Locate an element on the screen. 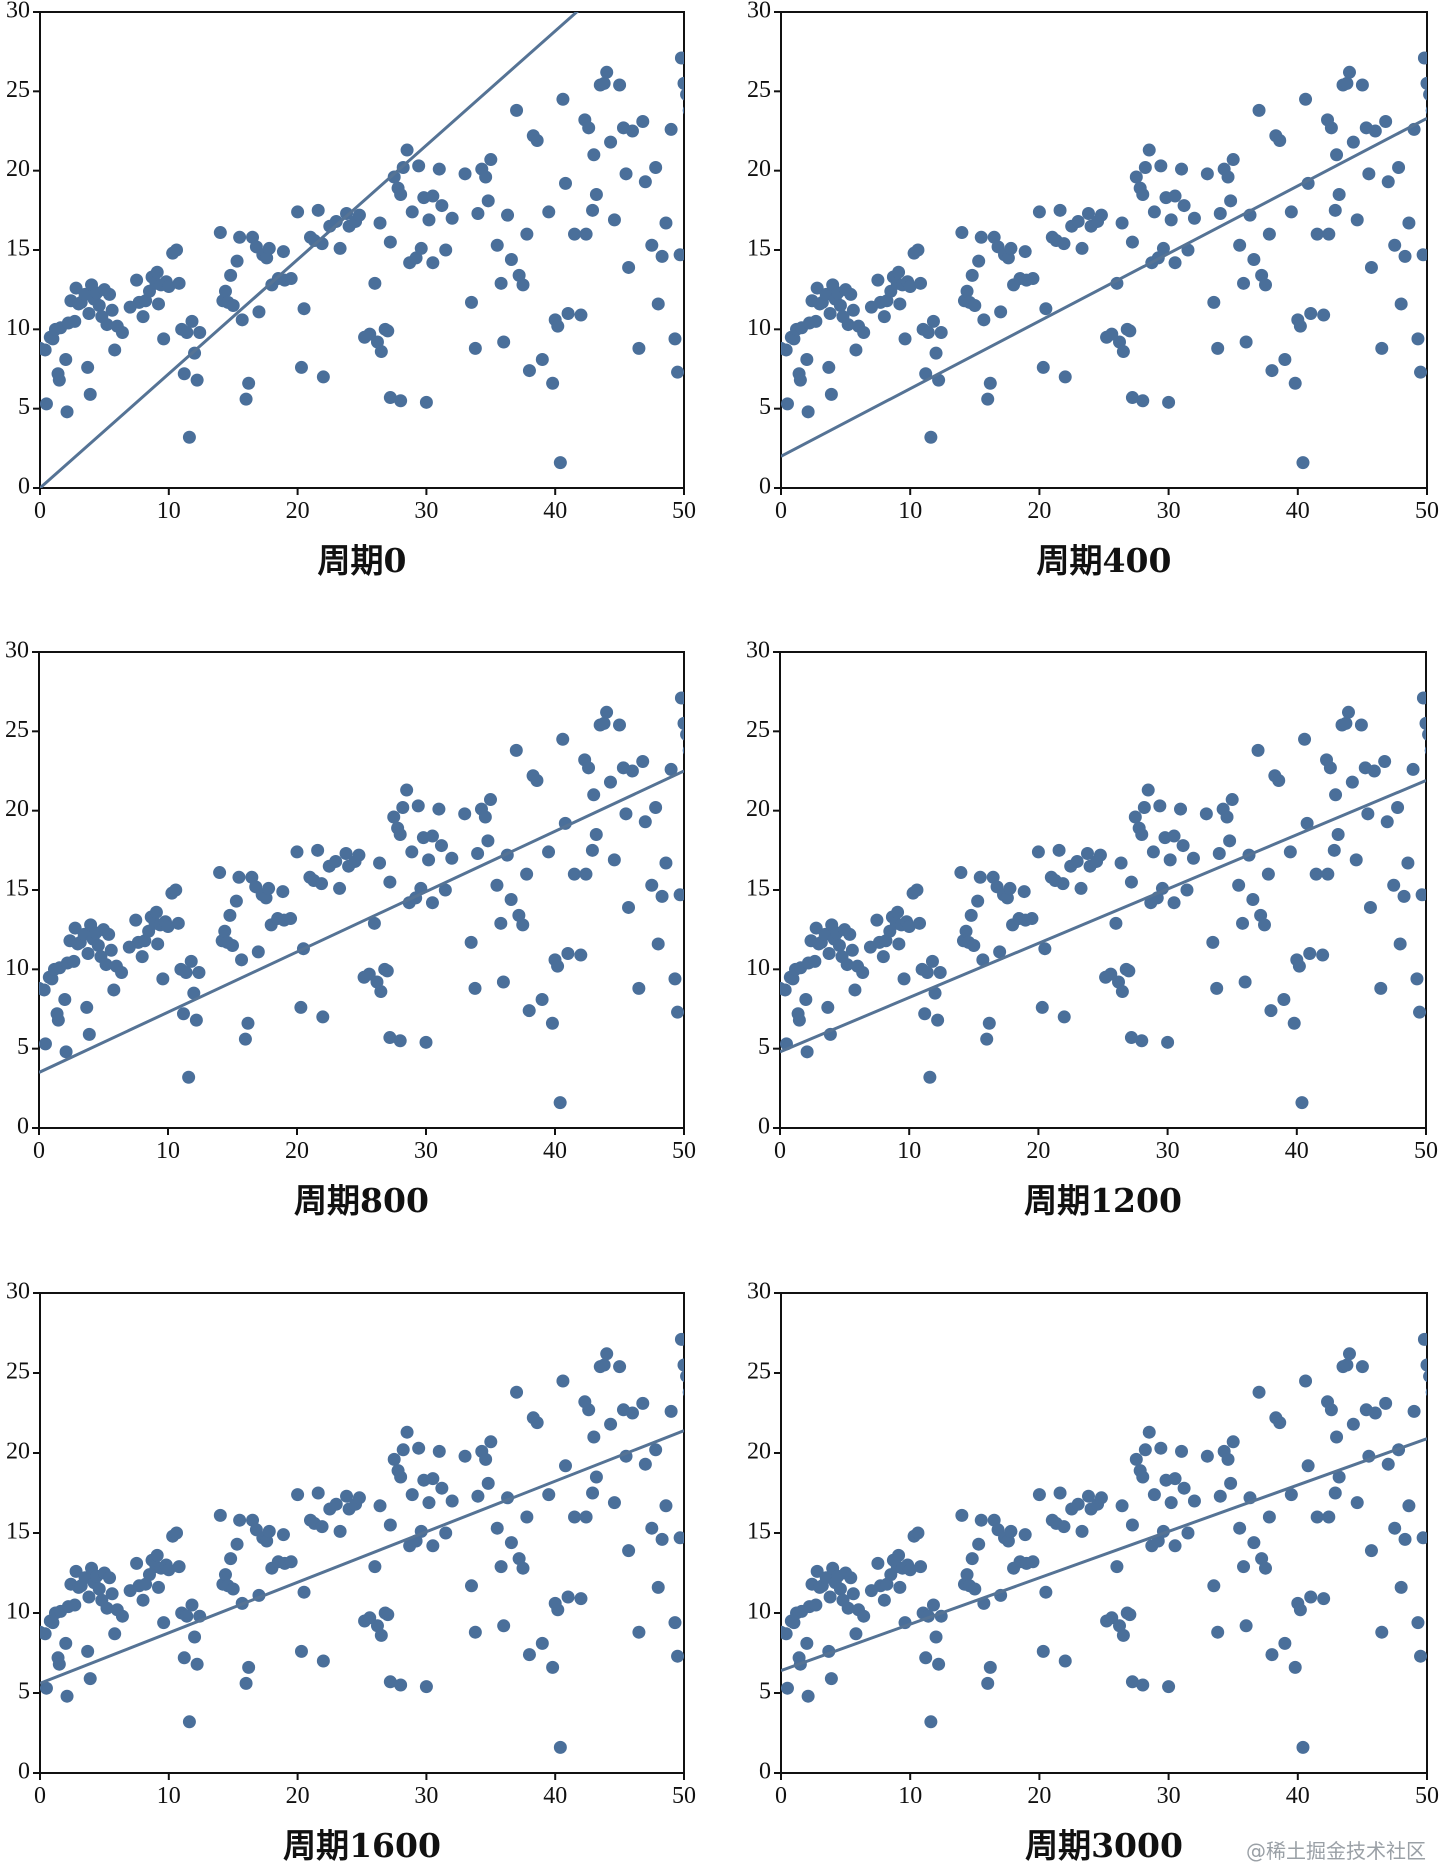 This screenshot has width=1440, height=1870. y-tick-label: 0 is located at coordinates (764, 1127).